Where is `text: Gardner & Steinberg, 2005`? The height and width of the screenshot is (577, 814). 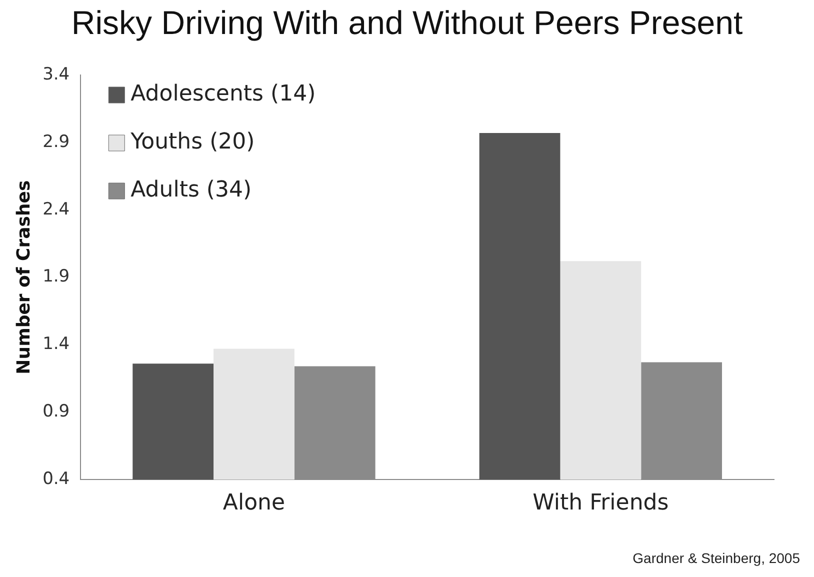 text: Gardner & Steinberg, 2005 is located at coordinates (716, 558).